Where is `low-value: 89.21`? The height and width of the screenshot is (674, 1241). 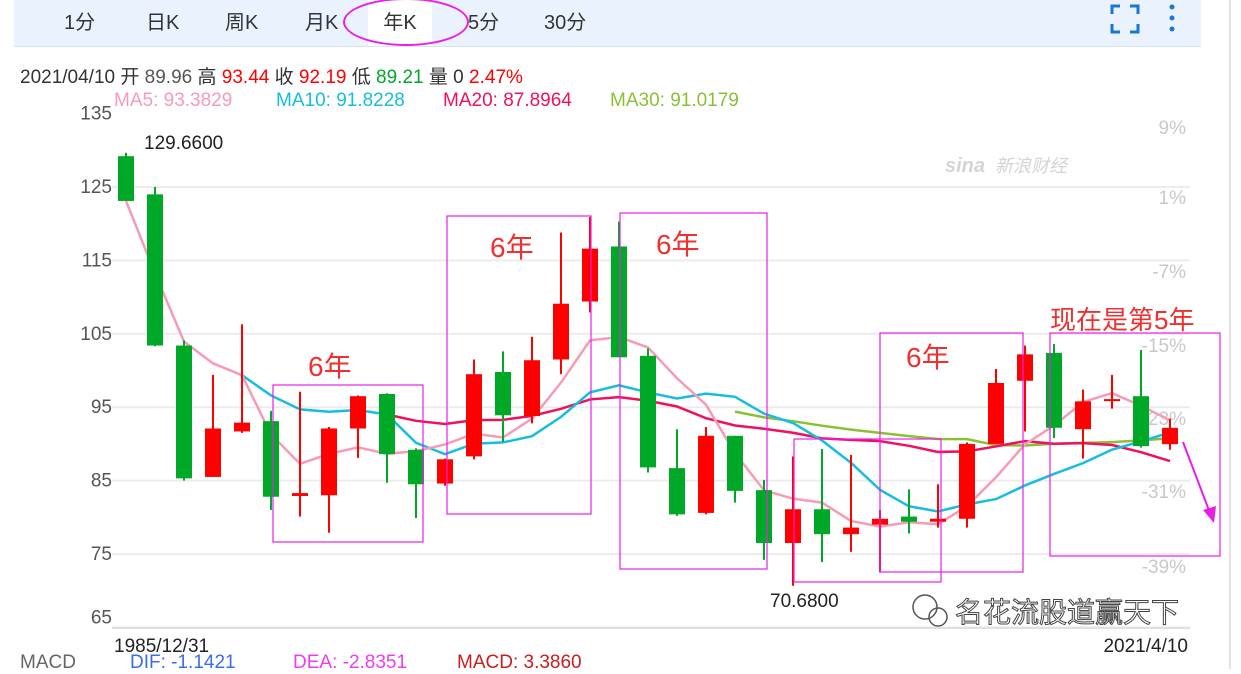
low-value: 89.21 is located at coordinates (400, 77).